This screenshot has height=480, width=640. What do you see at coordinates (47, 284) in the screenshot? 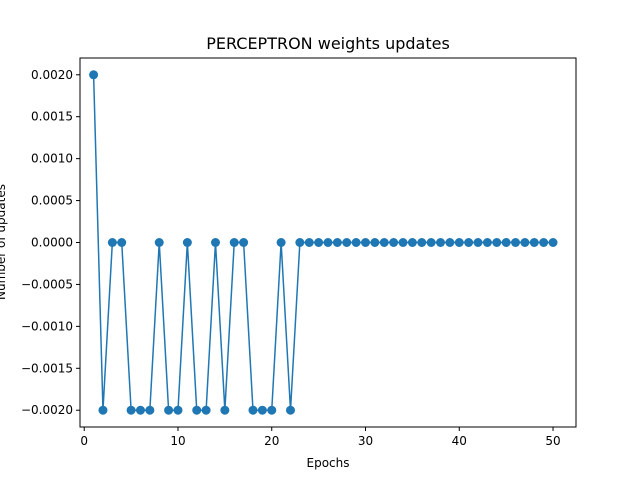
I see `y-tick-label: −0.0005` at bounding box center [47, 284].